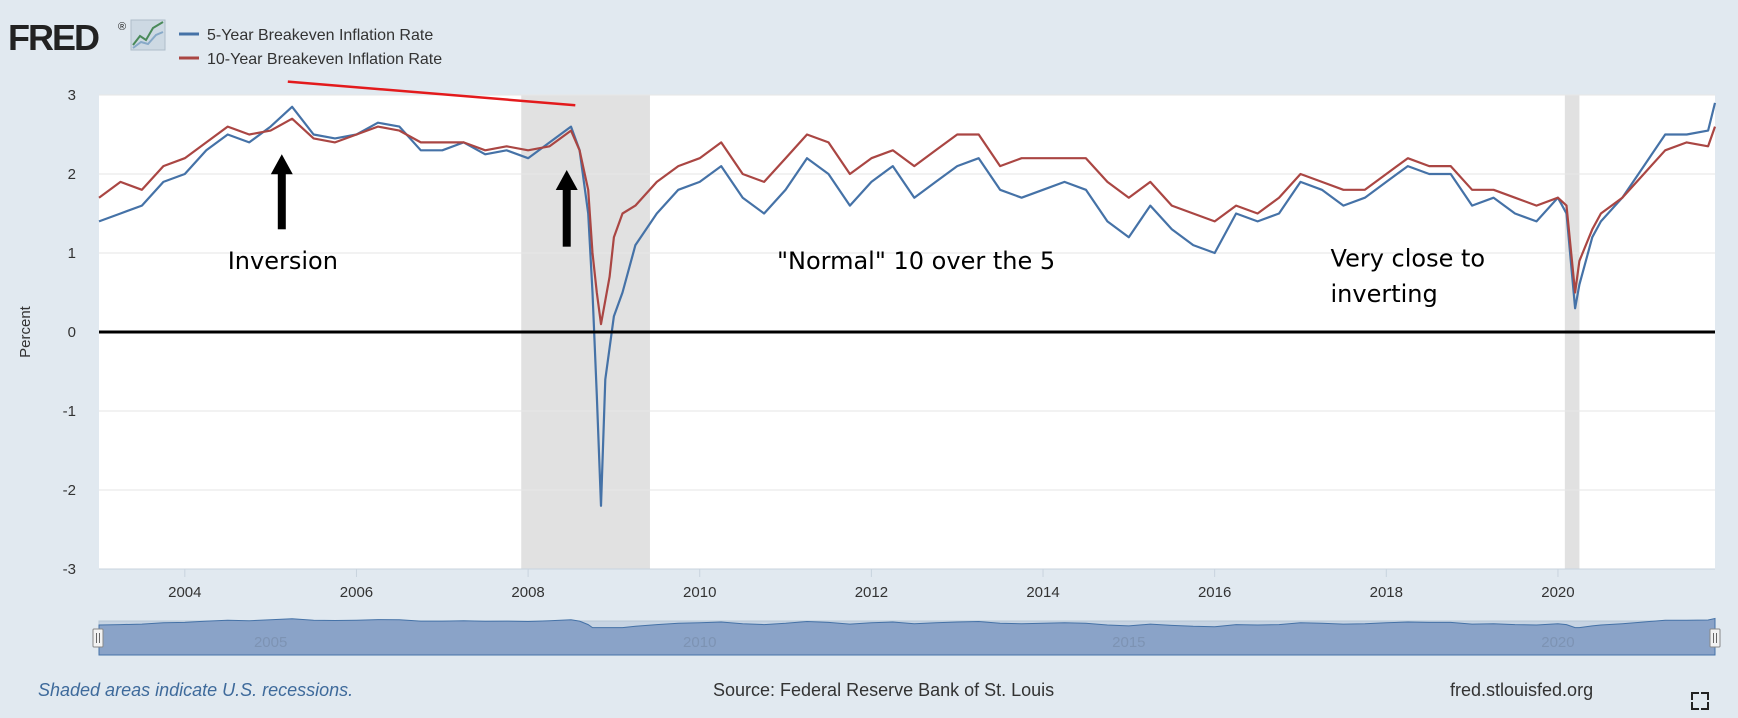 This screenshot has height=718, width=1738. What do you see at coordinates (1042, 592) in the screenshot?
I see `x-tick-label: 2014` at bounding box center [1042, 592].